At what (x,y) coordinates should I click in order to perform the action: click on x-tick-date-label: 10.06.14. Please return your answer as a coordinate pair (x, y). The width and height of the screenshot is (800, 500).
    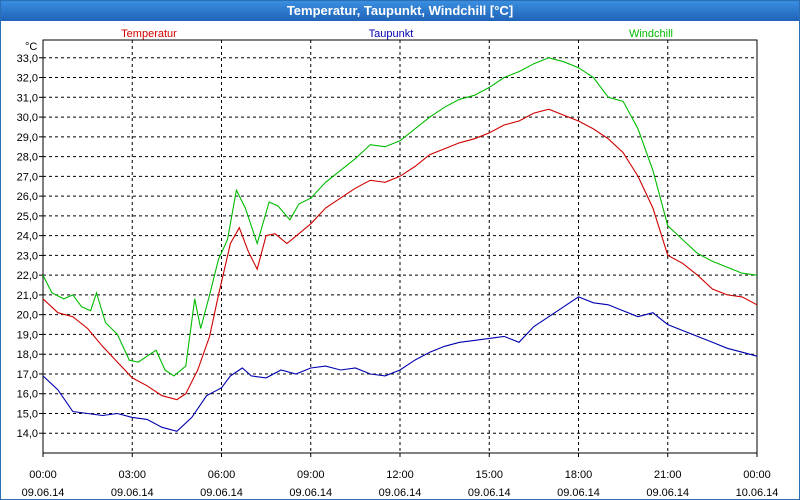
    Looking at the image, I should click on (757, 493).